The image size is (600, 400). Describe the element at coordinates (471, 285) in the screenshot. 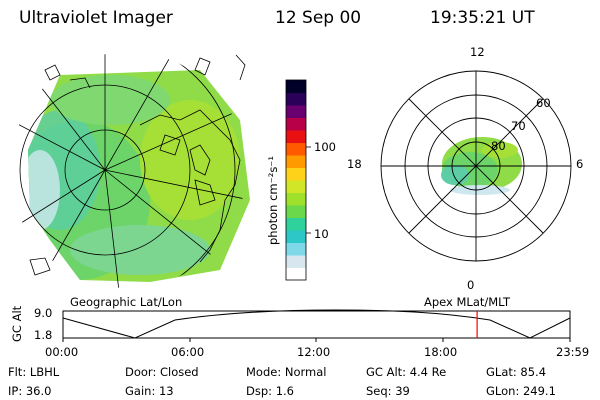

I see `mlt-label-0: 0` at that location.